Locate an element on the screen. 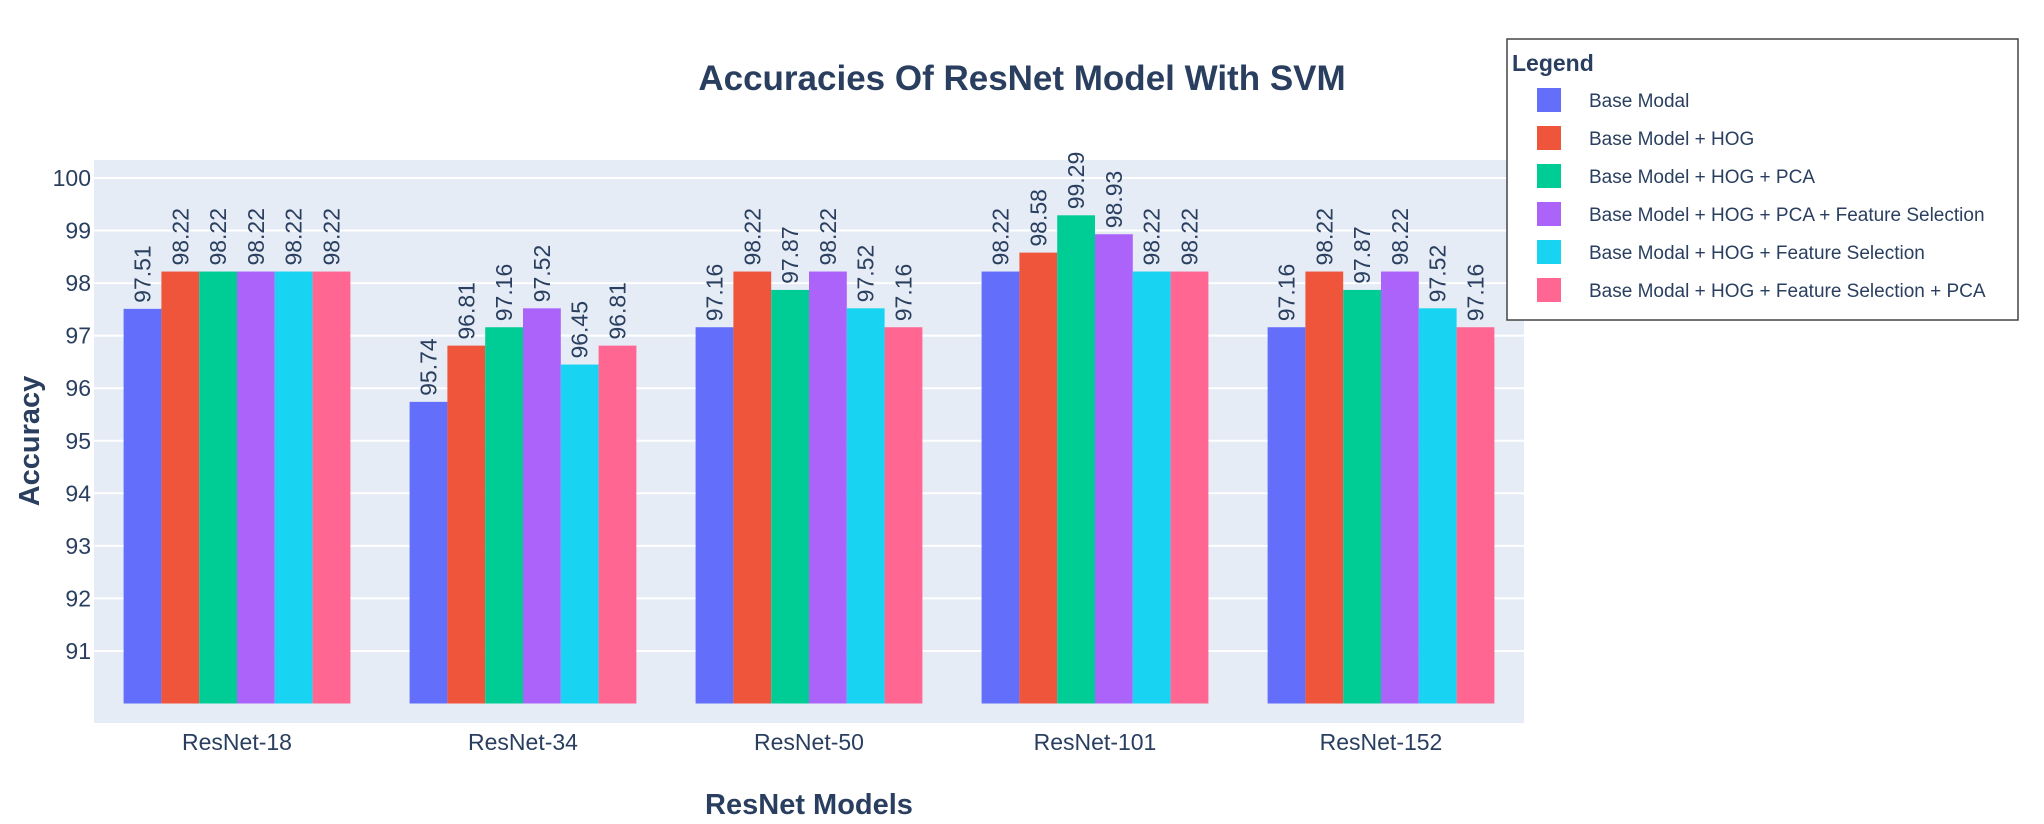 The image size is (2044, 824). legend-label: Base Modal + HOG + Feature Selection is located at coordinates (1757, 253).